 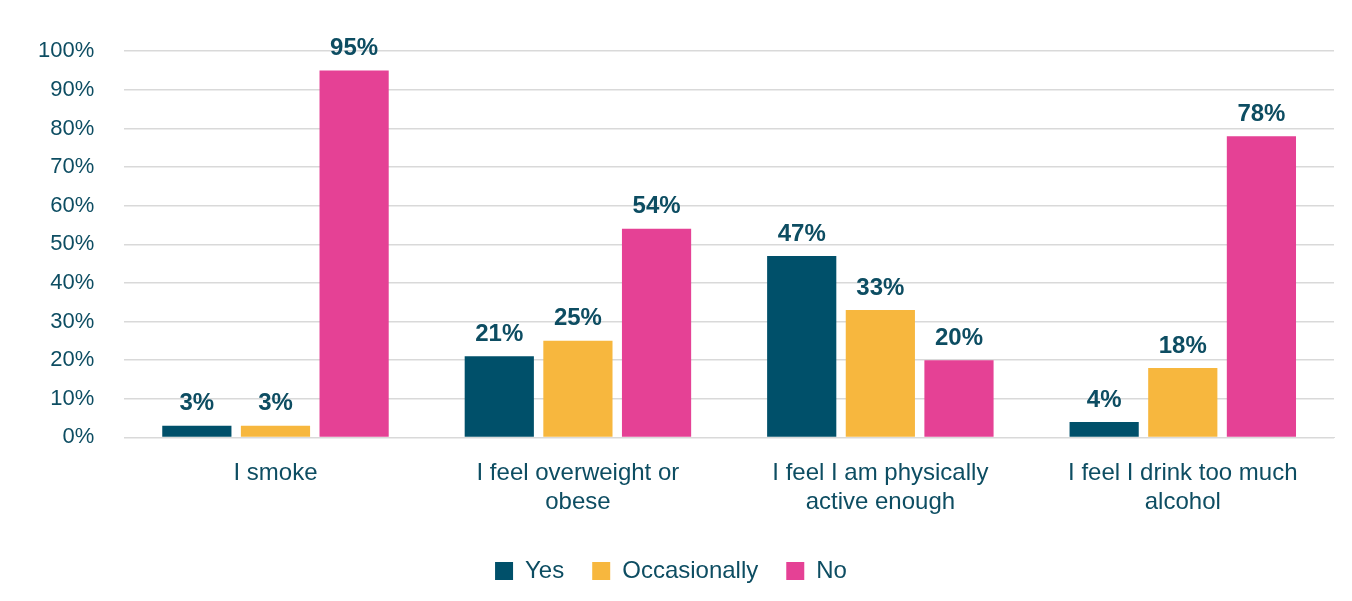 What do you see at coordinates (78, 436) in the screenshot?
I see `y-tick-label: 0%` at bounding box center [78, 436].